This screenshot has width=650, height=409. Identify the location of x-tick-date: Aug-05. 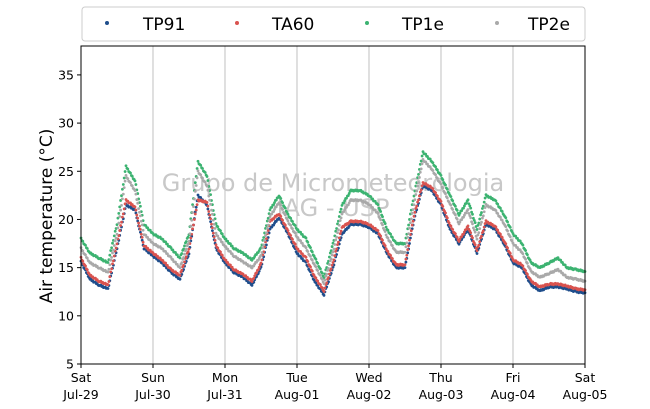
(585, 394).